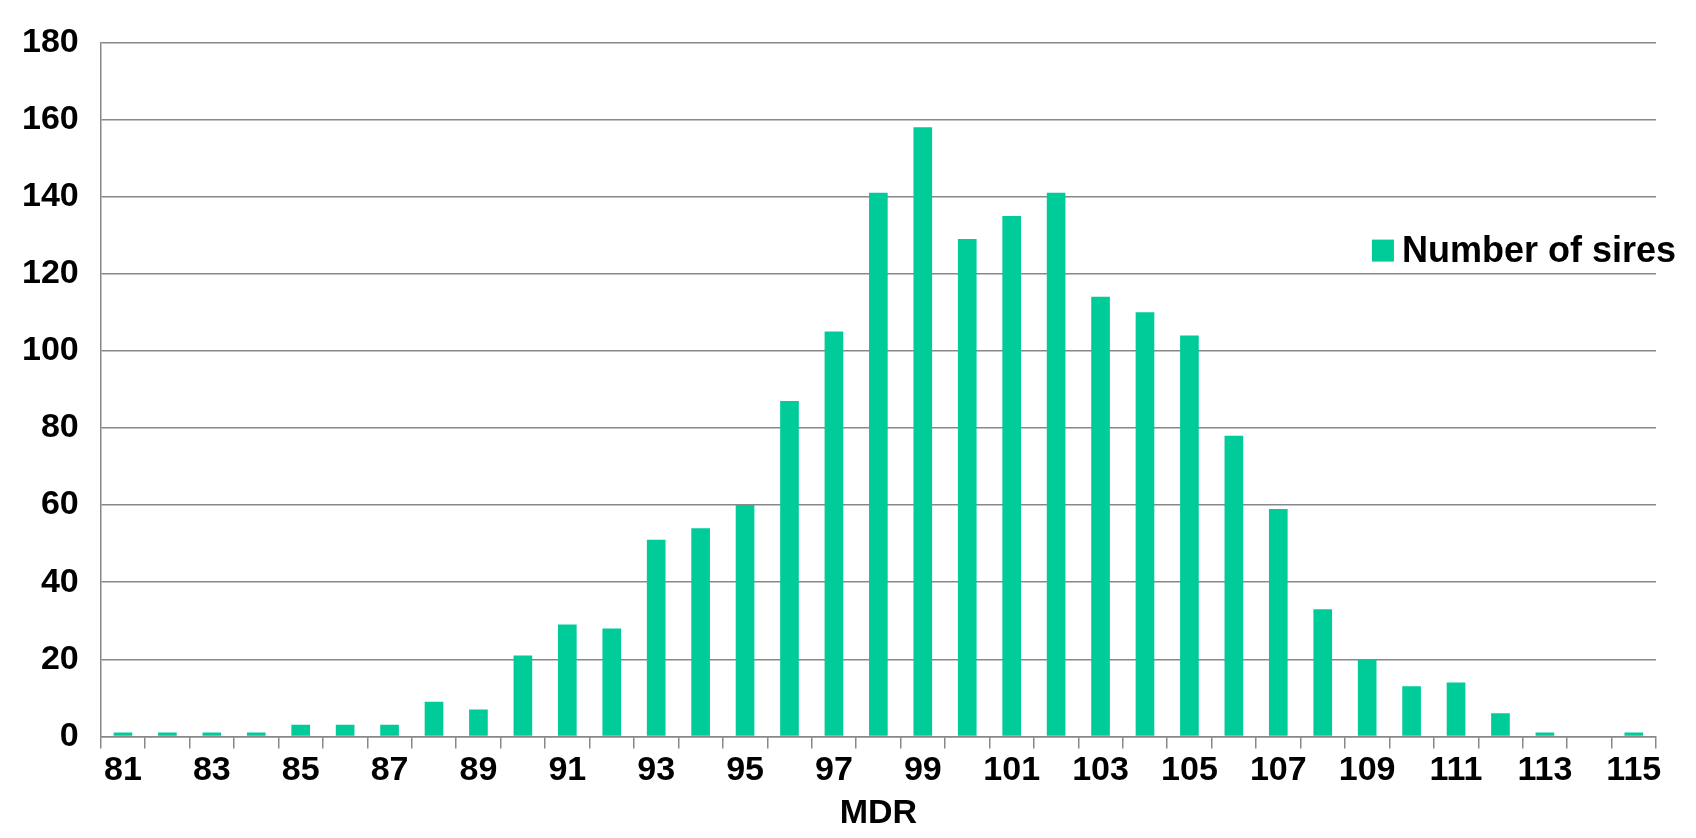  What do you see at coordinates (1189, 768) in the screenshot?
I see `x-tick-label: 105` at bounding box center [1189, 768].